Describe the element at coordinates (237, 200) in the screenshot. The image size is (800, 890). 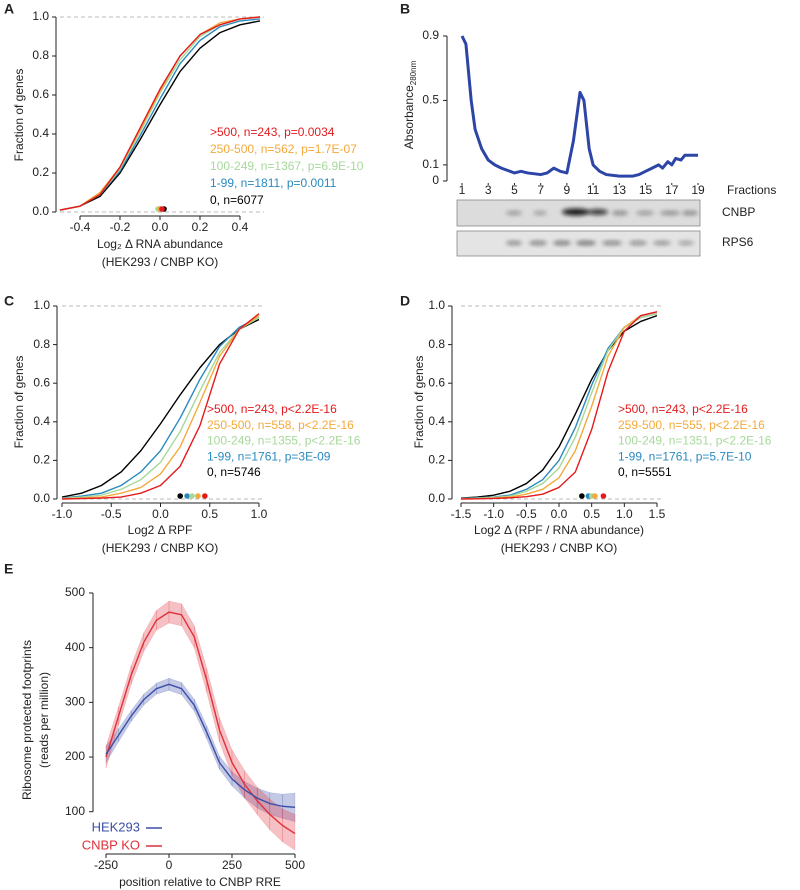
I see `legend-label: 0, n=6077` at that location.